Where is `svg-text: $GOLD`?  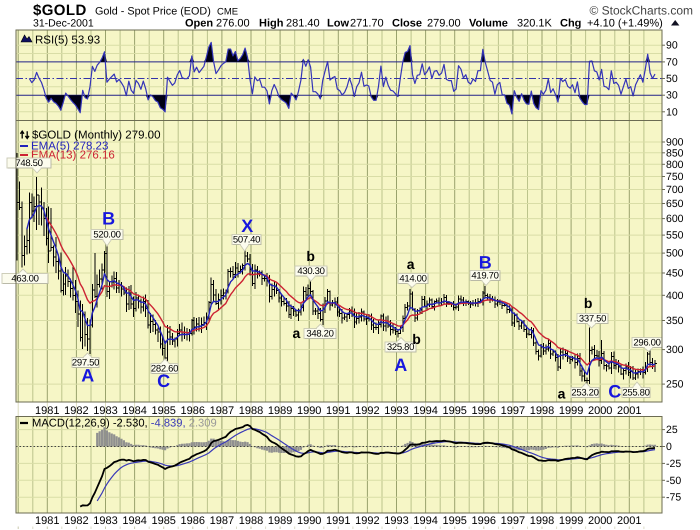
svg-text: $GOLD is located at coordinates (60, 10).